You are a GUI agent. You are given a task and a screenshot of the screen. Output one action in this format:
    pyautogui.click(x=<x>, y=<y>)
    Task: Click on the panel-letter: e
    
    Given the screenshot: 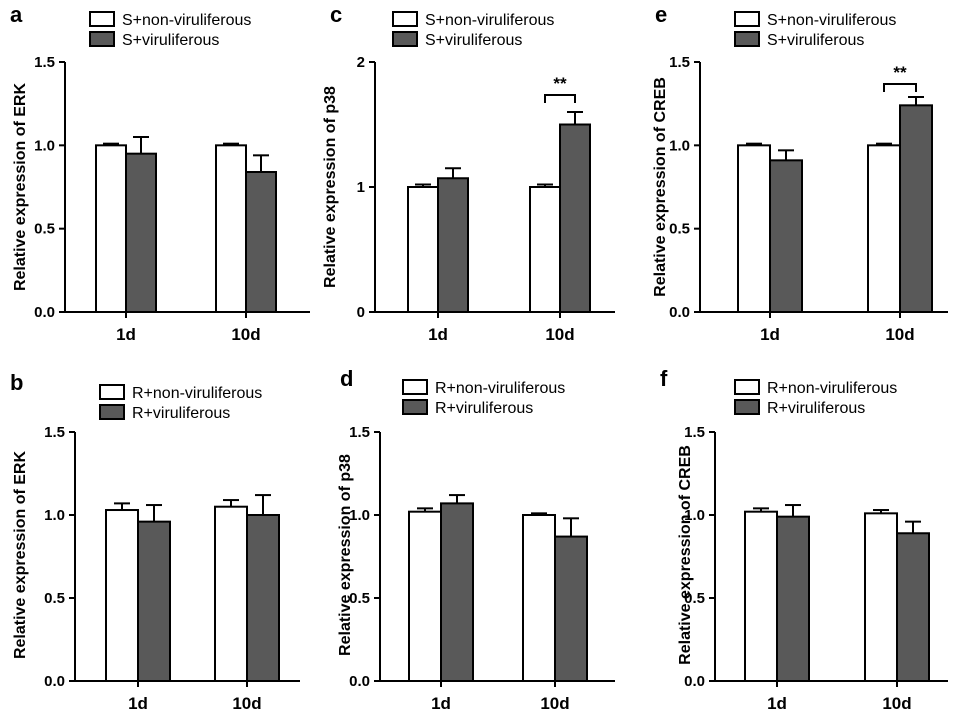 What is the action you would take?
    pyautogui.click(x=661, y=14)
    